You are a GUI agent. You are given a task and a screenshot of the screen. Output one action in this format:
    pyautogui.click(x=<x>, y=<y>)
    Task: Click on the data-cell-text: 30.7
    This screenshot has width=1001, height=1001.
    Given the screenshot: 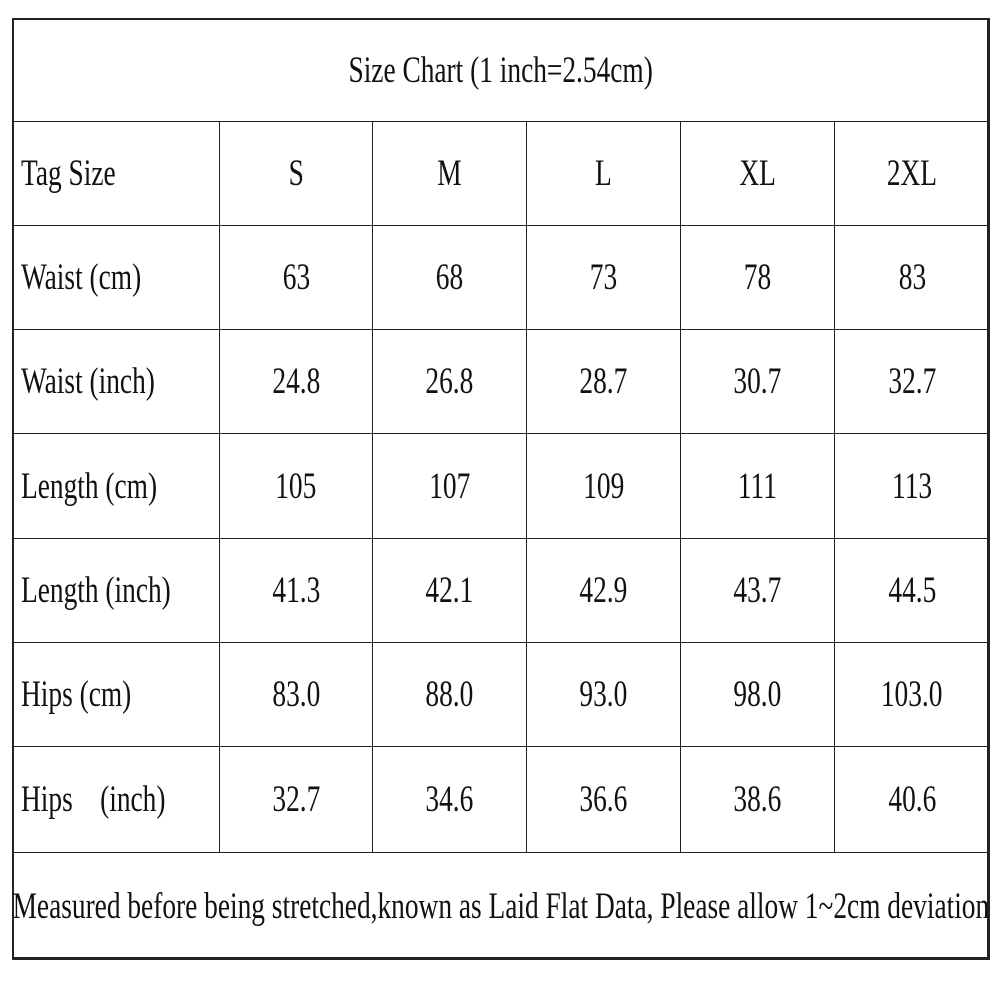 What is the action you would take?
    pyautogui.click(x=757, y=381)
    